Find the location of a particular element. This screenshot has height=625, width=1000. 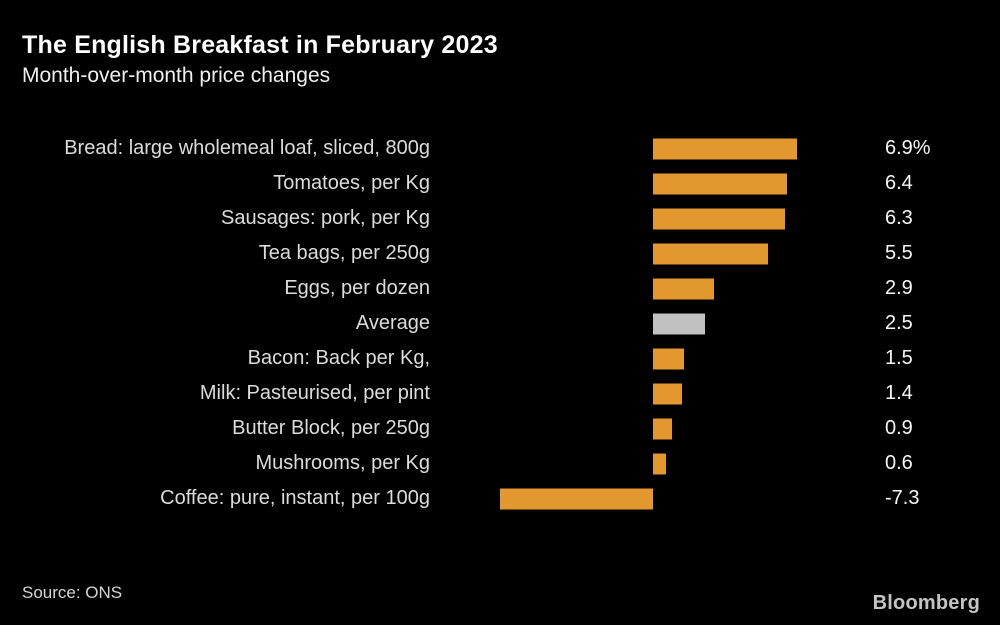

chart-row: Milk: Pasteurised, per pint 1.4 is located at coordinates (500, 393).